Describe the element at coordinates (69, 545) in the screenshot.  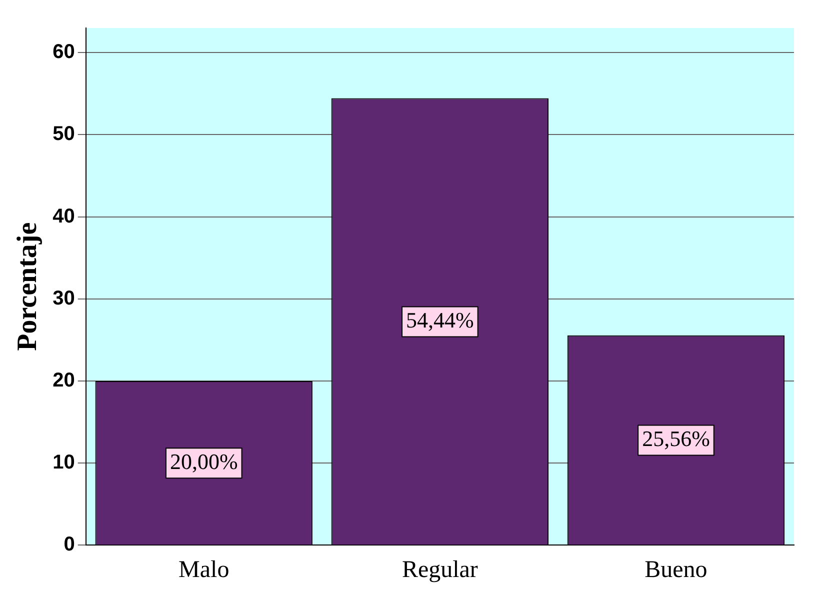
I see `y-tick-label: 0` at that location.